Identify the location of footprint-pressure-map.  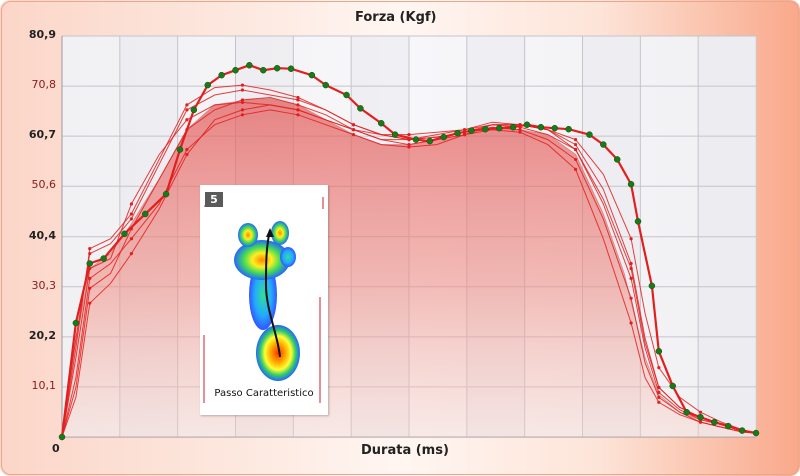
(263, 300).